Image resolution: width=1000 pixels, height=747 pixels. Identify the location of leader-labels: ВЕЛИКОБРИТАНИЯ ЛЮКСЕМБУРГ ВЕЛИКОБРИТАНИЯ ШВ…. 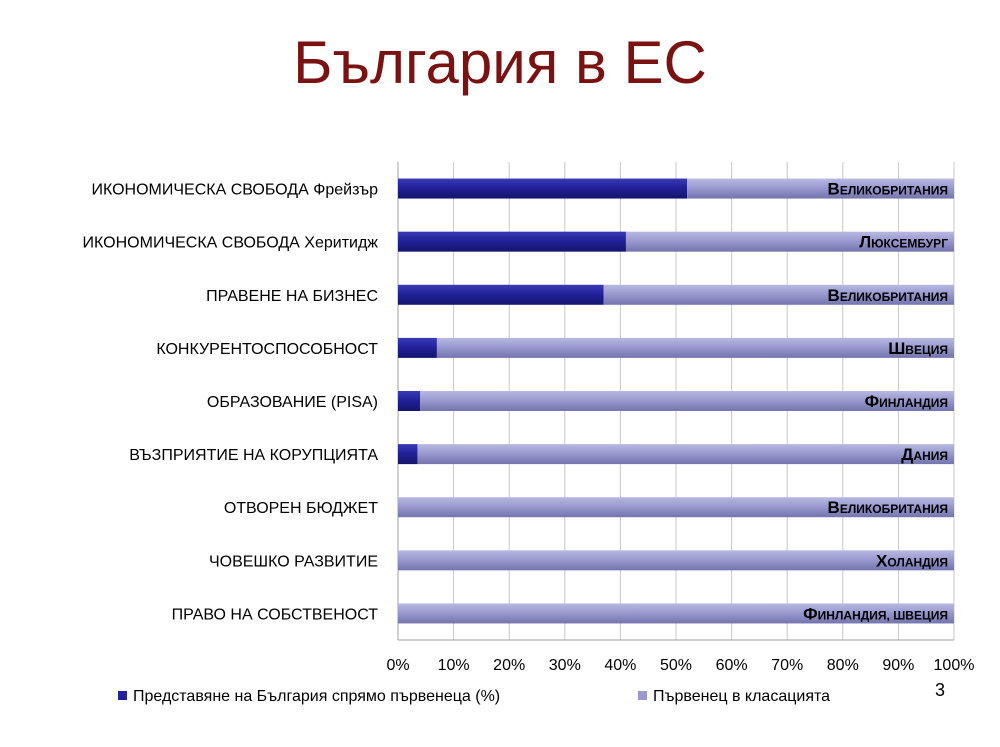
(875, 402).